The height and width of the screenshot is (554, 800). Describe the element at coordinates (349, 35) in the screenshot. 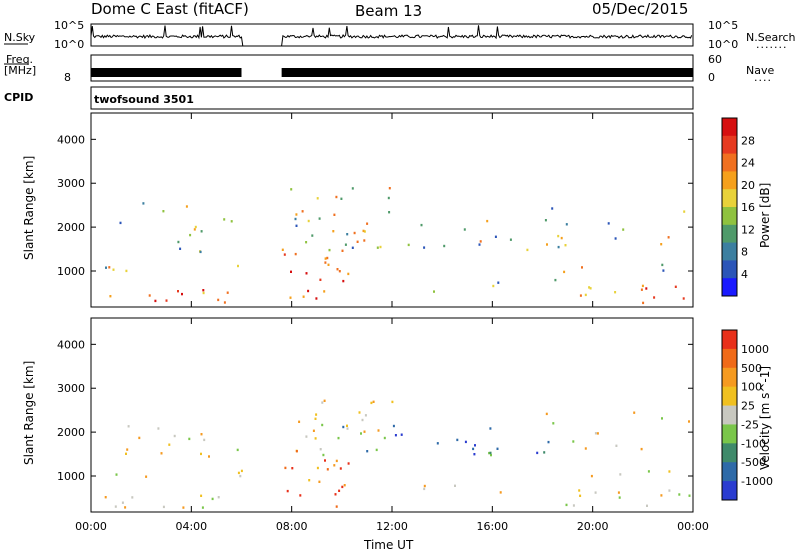

I see `nsky-panel` at that location.